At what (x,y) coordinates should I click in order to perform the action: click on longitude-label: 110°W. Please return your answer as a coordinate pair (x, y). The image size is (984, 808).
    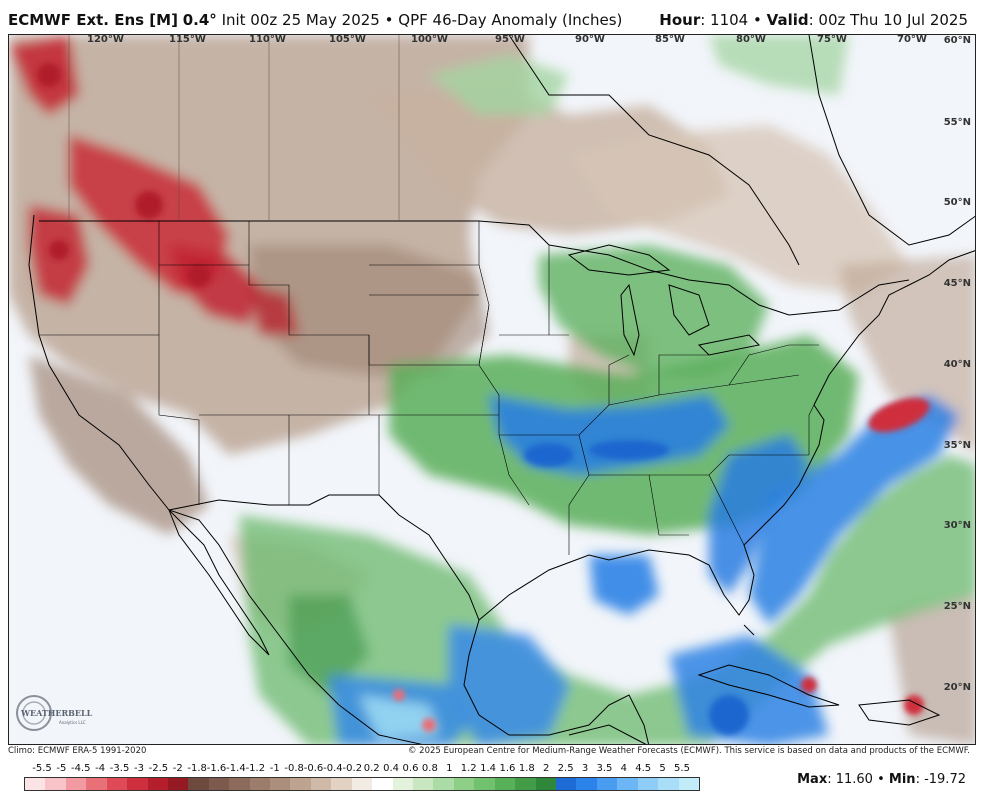
    Looking at the image, I should click on (267, 39).